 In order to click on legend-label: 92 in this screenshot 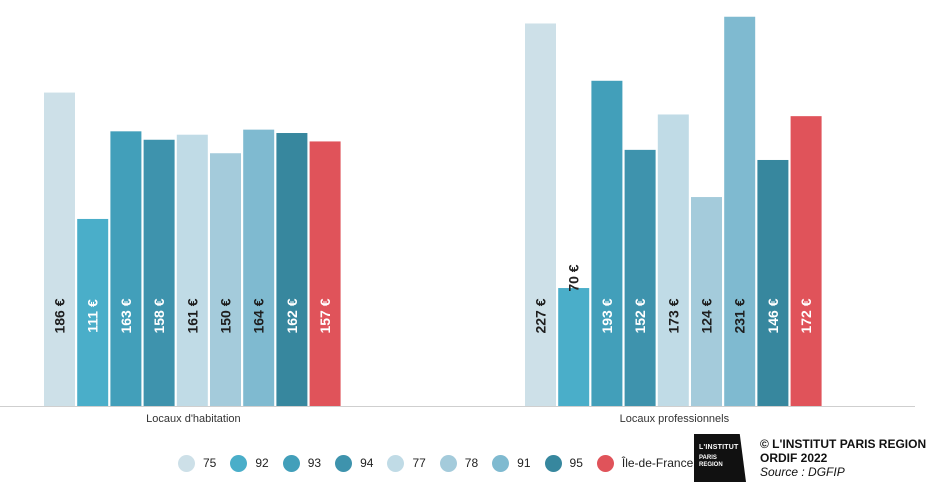, I will do `click(262, 463)`.